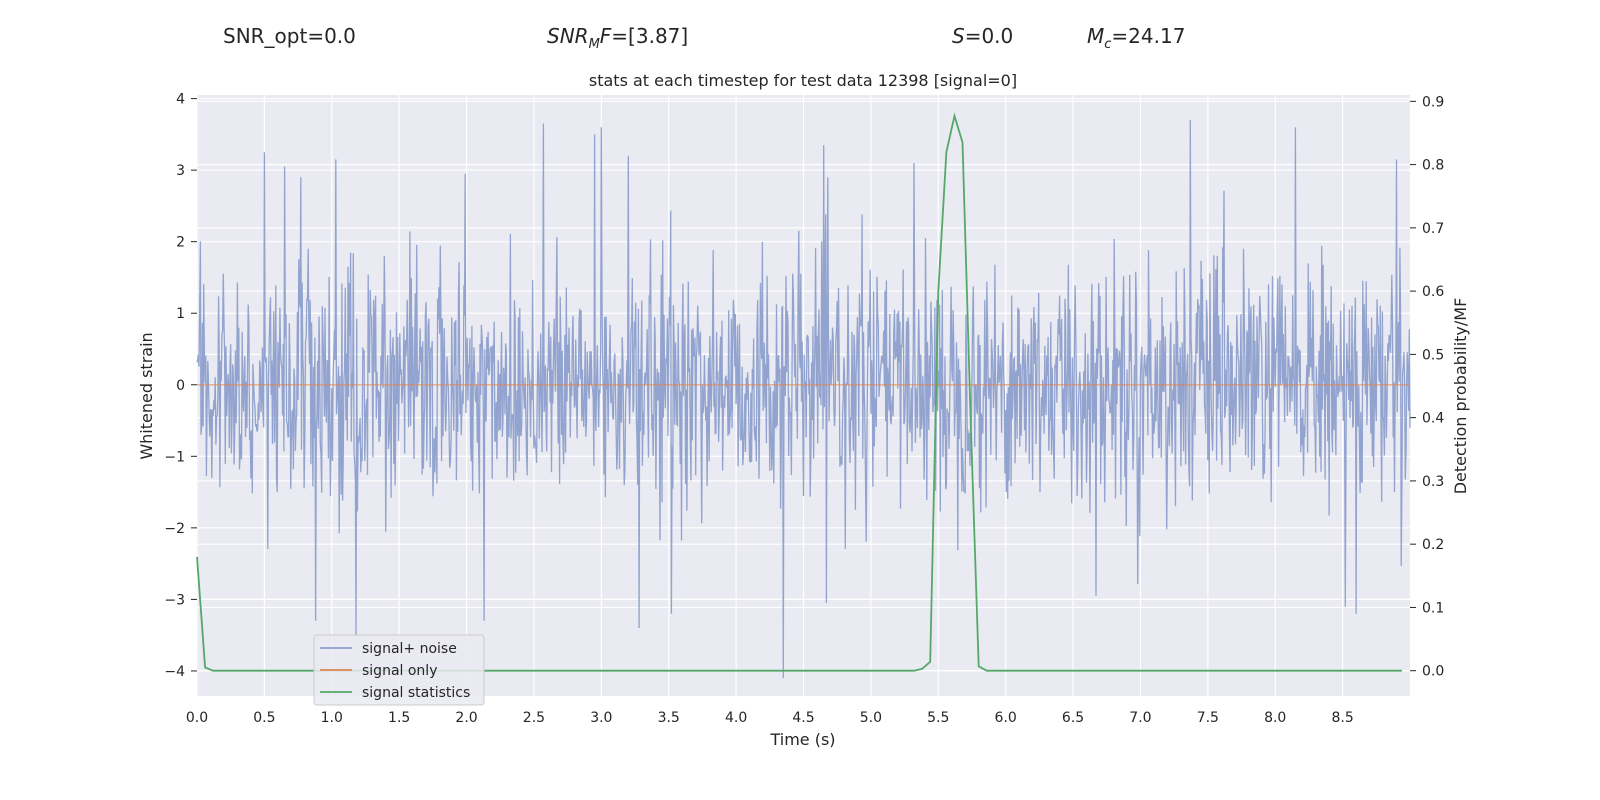  Describe the element at coordinates (1108, 44) in the screenshot. I see `mc-subscript: c` at that location.